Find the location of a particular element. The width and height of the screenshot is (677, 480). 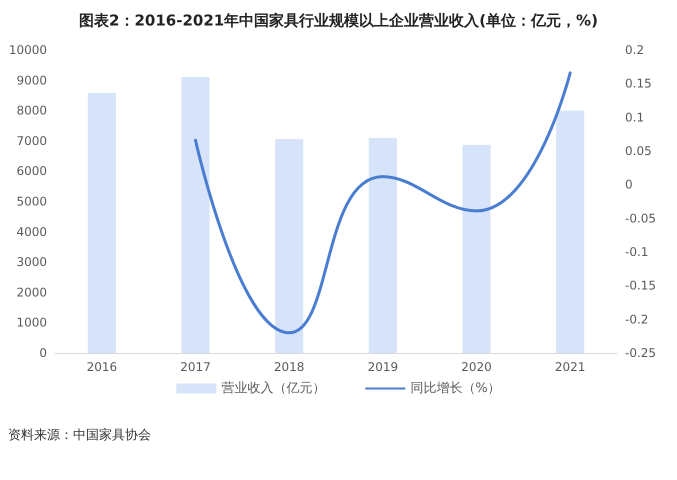

x-tick-label: 2016 is located at coordinates (102, 367).